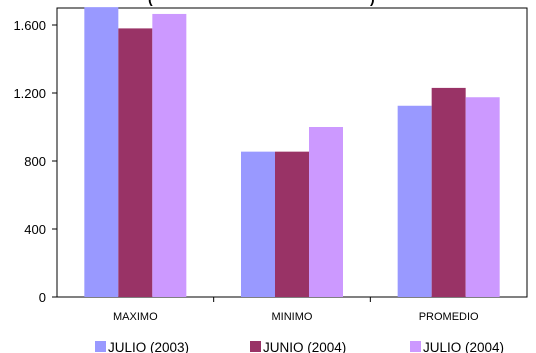 The width and height of the screenshot is (536, 353). I want to click on legend: JULIO (2003) JUNIO (2004) JULIO (2004), so click(299, 346).